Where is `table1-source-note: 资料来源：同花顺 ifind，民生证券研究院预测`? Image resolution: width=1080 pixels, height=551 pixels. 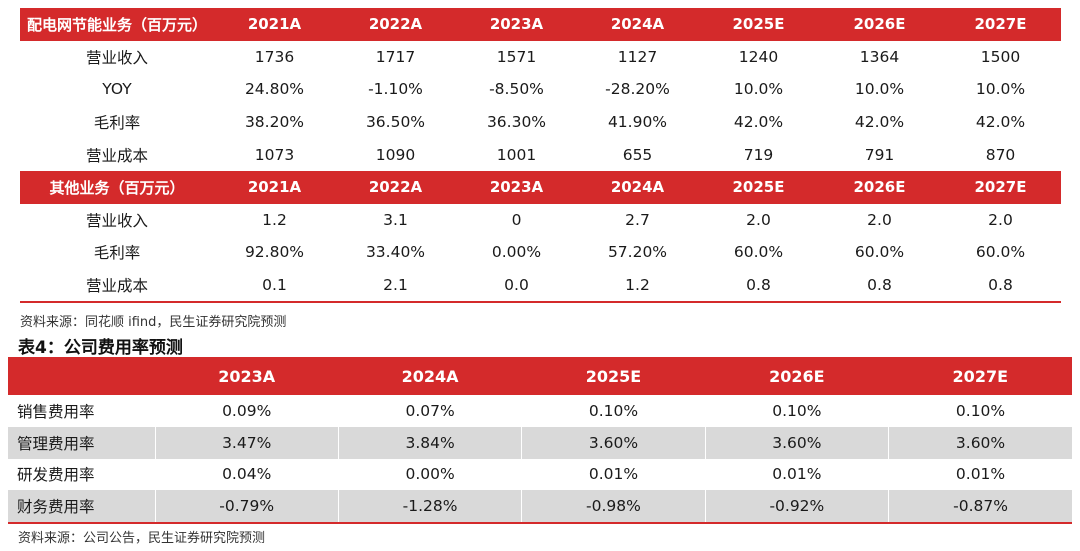 table1-source-note: 资料来源：同花顺 ifind，民生证券研究院预测 is located at coordinates (153, 322).